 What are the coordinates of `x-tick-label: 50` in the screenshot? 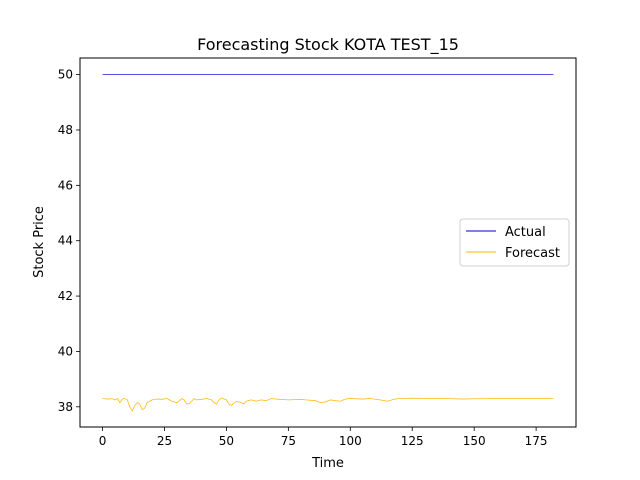 It's located at (226, 441).